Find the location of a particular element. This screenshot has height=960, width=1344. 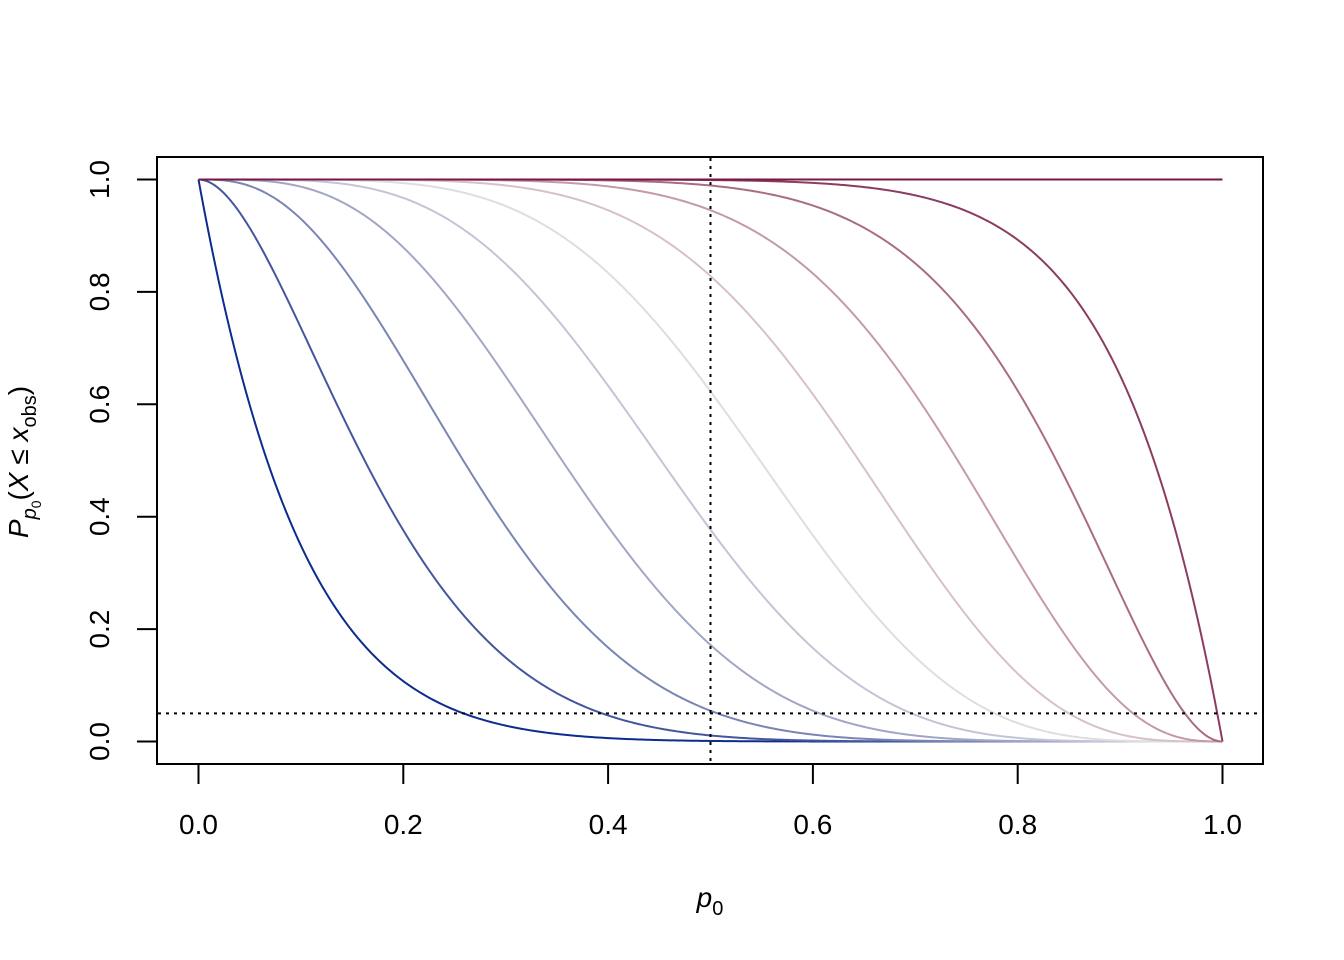

y-tick-label: 1.0 is located at coordinates (99, 179).